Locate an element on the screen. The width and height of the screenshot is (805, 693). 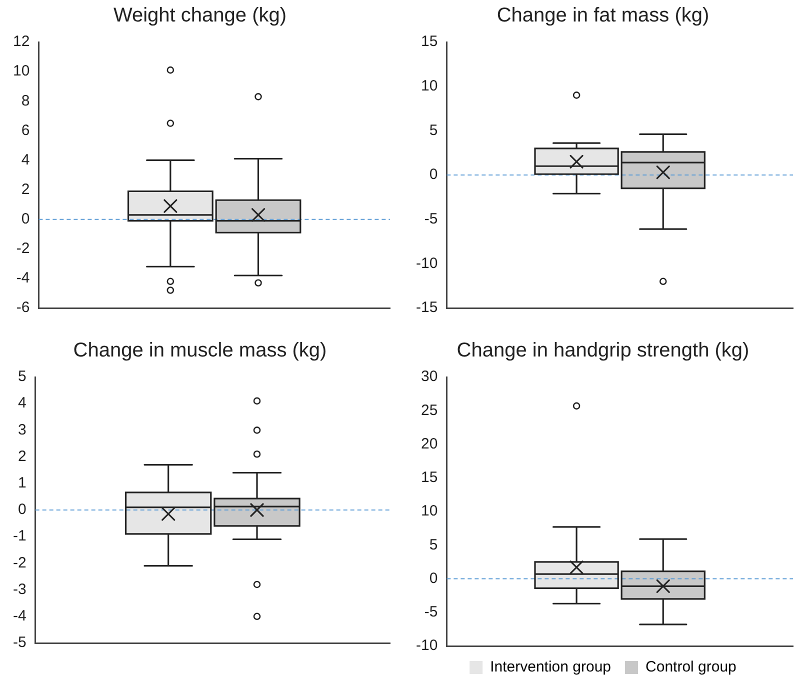
y-tick-label: 1 is located at coordinates (22, 483).